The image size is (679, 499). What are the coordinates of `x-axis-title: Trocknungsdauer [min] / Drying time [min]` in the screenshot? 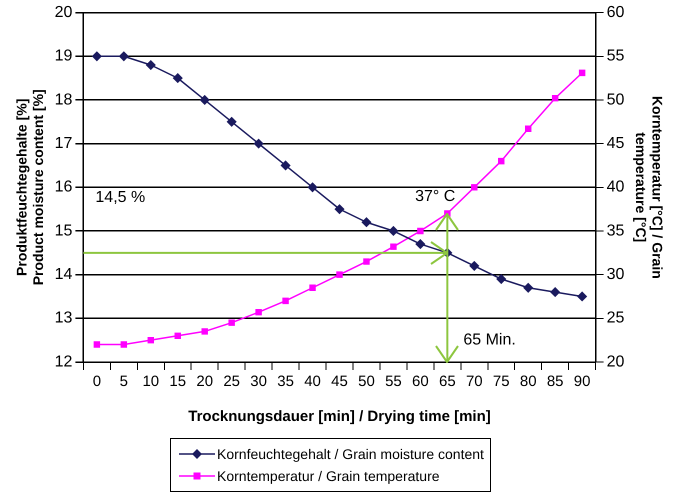 It's located at (339, 417).